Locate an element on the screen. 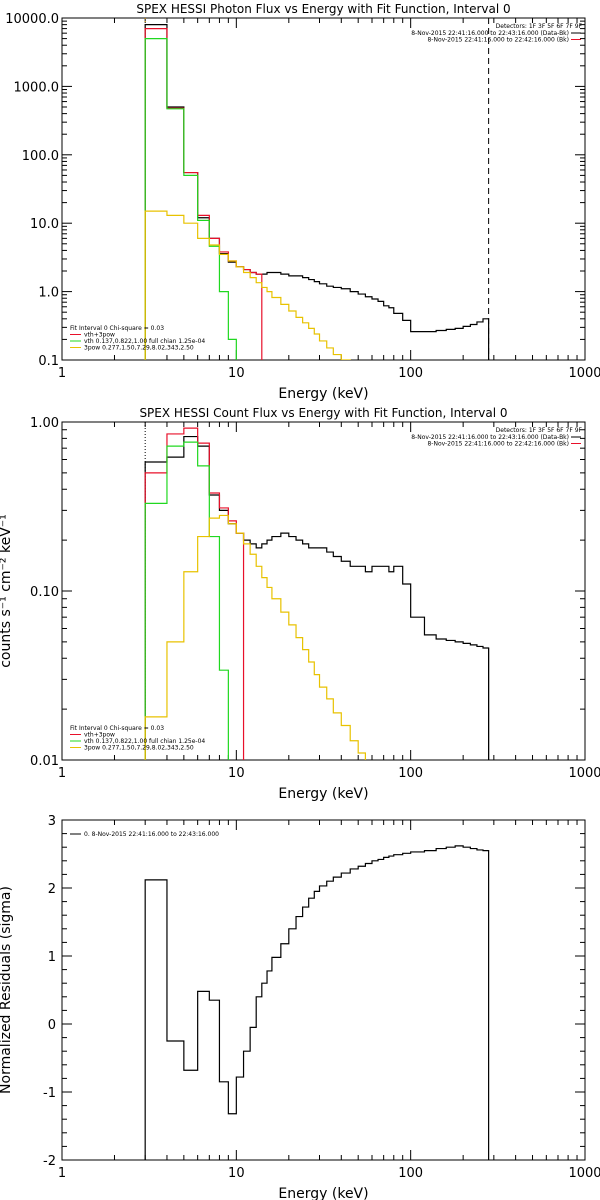  y-tick-label: 2 is located at coordinates (52, 889).